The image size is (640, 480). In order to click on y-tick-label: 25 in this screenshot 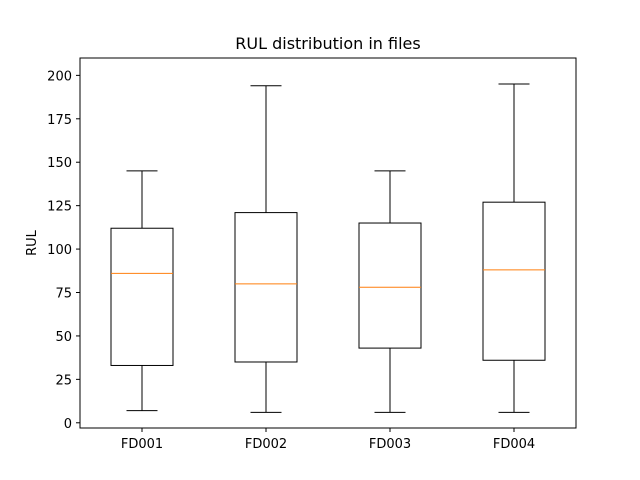, I will do `click(63, 380)`.